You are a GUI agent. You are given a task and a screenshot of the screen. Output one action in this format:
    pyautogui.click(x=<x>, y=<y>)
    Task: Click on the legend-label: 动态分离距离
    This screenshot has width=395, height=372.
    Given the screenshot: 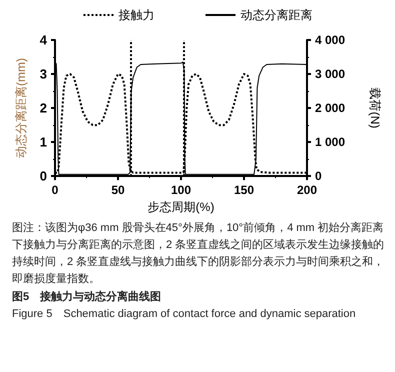 What is the action you would take?
    pyautogui.click(x=276, y=15)
    